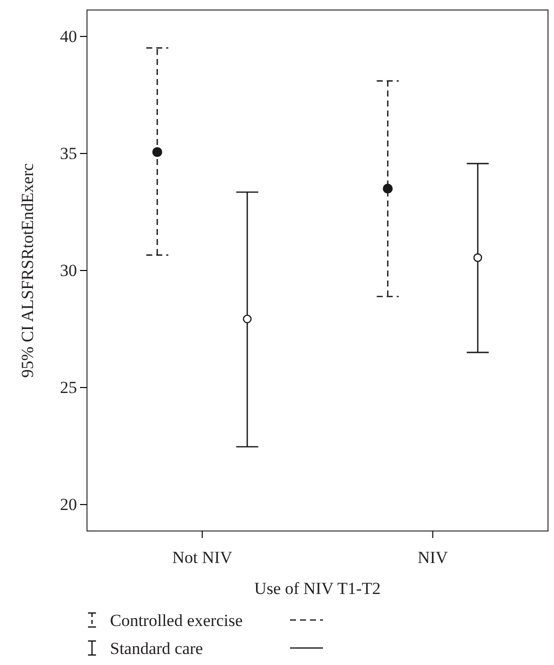  I want to click on x-axis-title: Use of NIV T1-T2, so click(317, 588).